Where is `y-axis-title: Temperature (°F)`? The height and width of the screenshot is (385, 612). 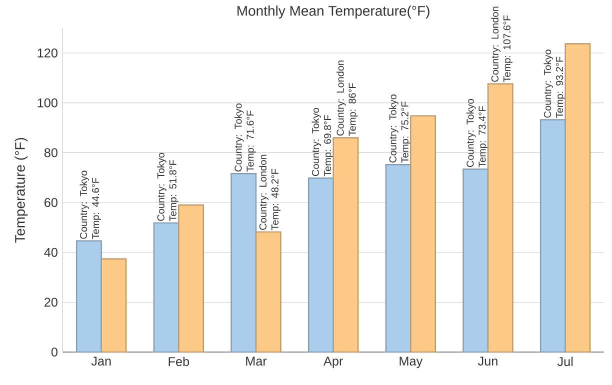
y-axis-title: Temperature (°F) is located at coordinates (21, 190).